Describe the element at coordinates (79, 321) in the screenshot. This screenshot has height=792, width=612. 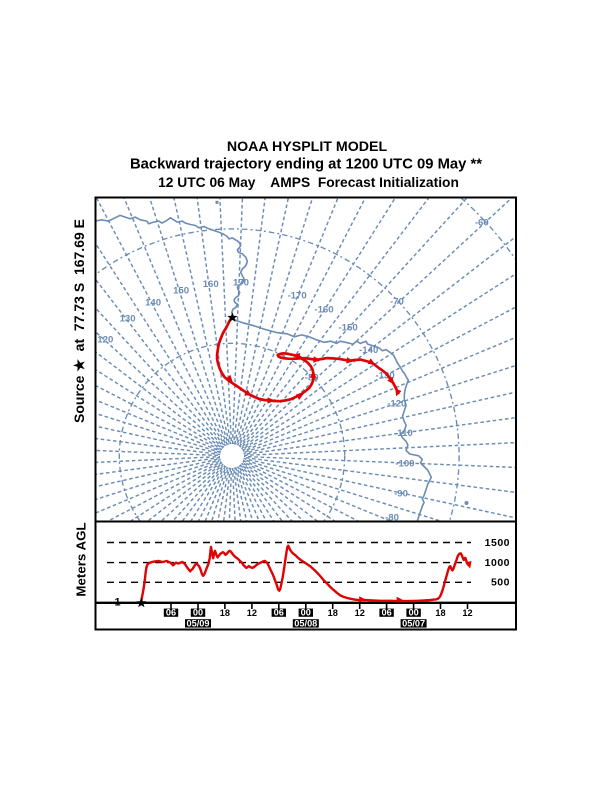
I see `svg-text:Source ★ at 77.73 S 167.69: Source ★ at 77.73 S 167.69 E` at that location.